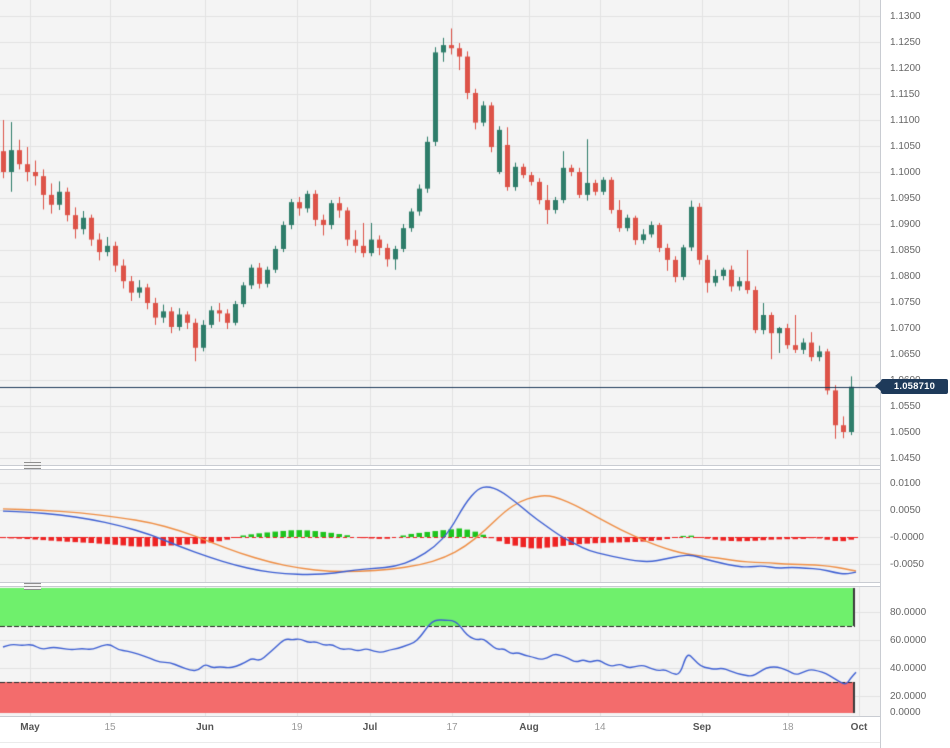  Describe the element at coordinates (878, 386) in the screenshot. I see `last-price-marker-arrow` at that location.